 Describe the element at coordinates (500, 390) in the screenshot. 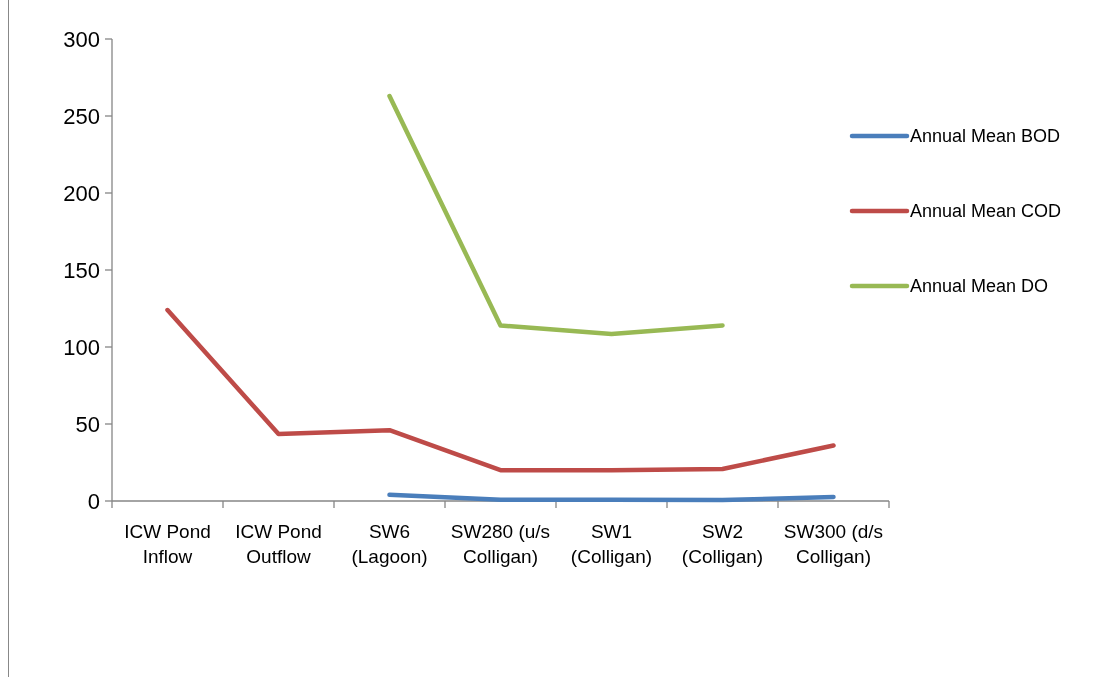

I see `line-series` at that location.